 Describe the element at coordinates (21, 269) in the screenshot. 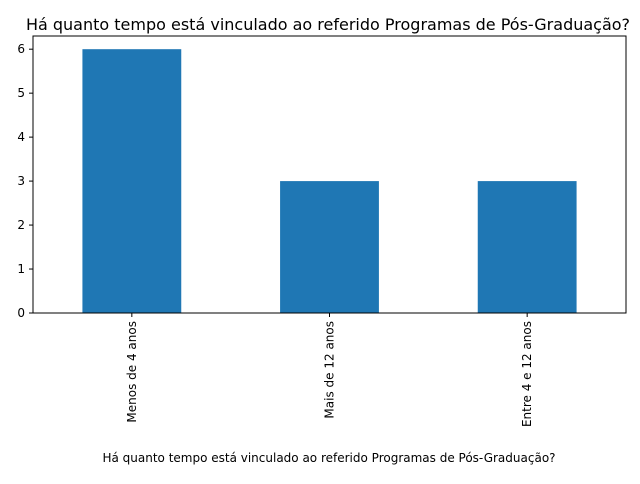

I see `y-tick-label: 1` at that location.